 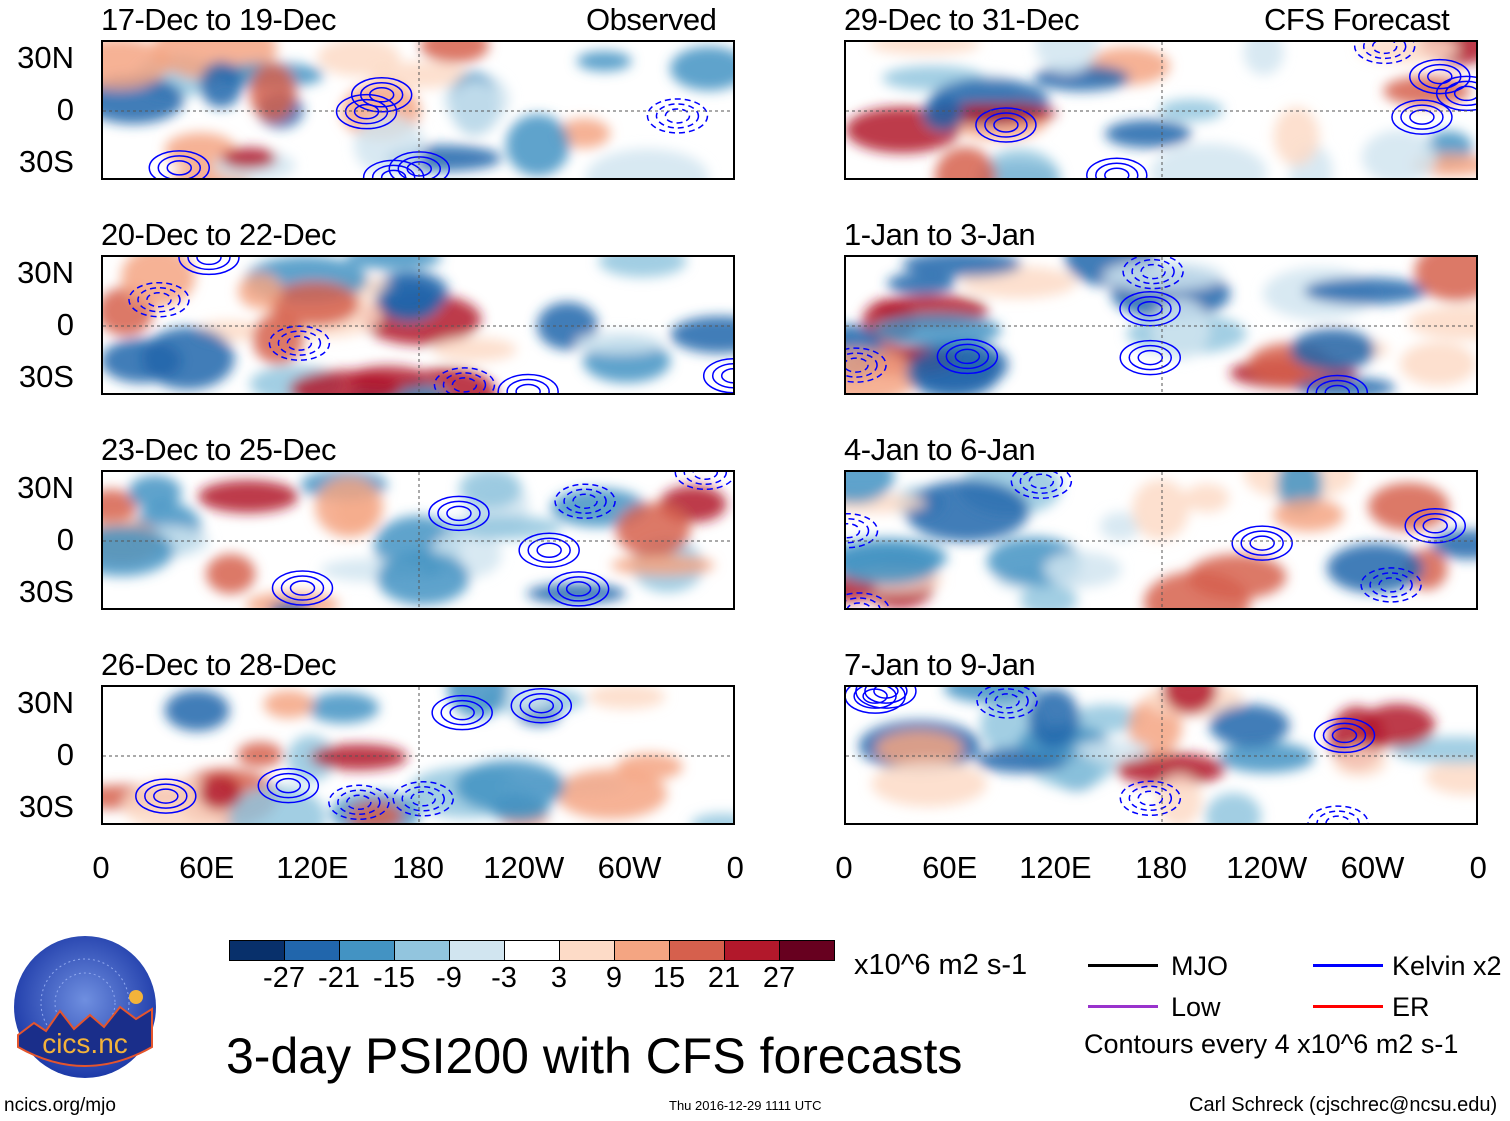 What do you see at coordinates (85, 1043) in the screenshot?
I see `logo-text: cics.nc` at bounding box center [85, 1043].